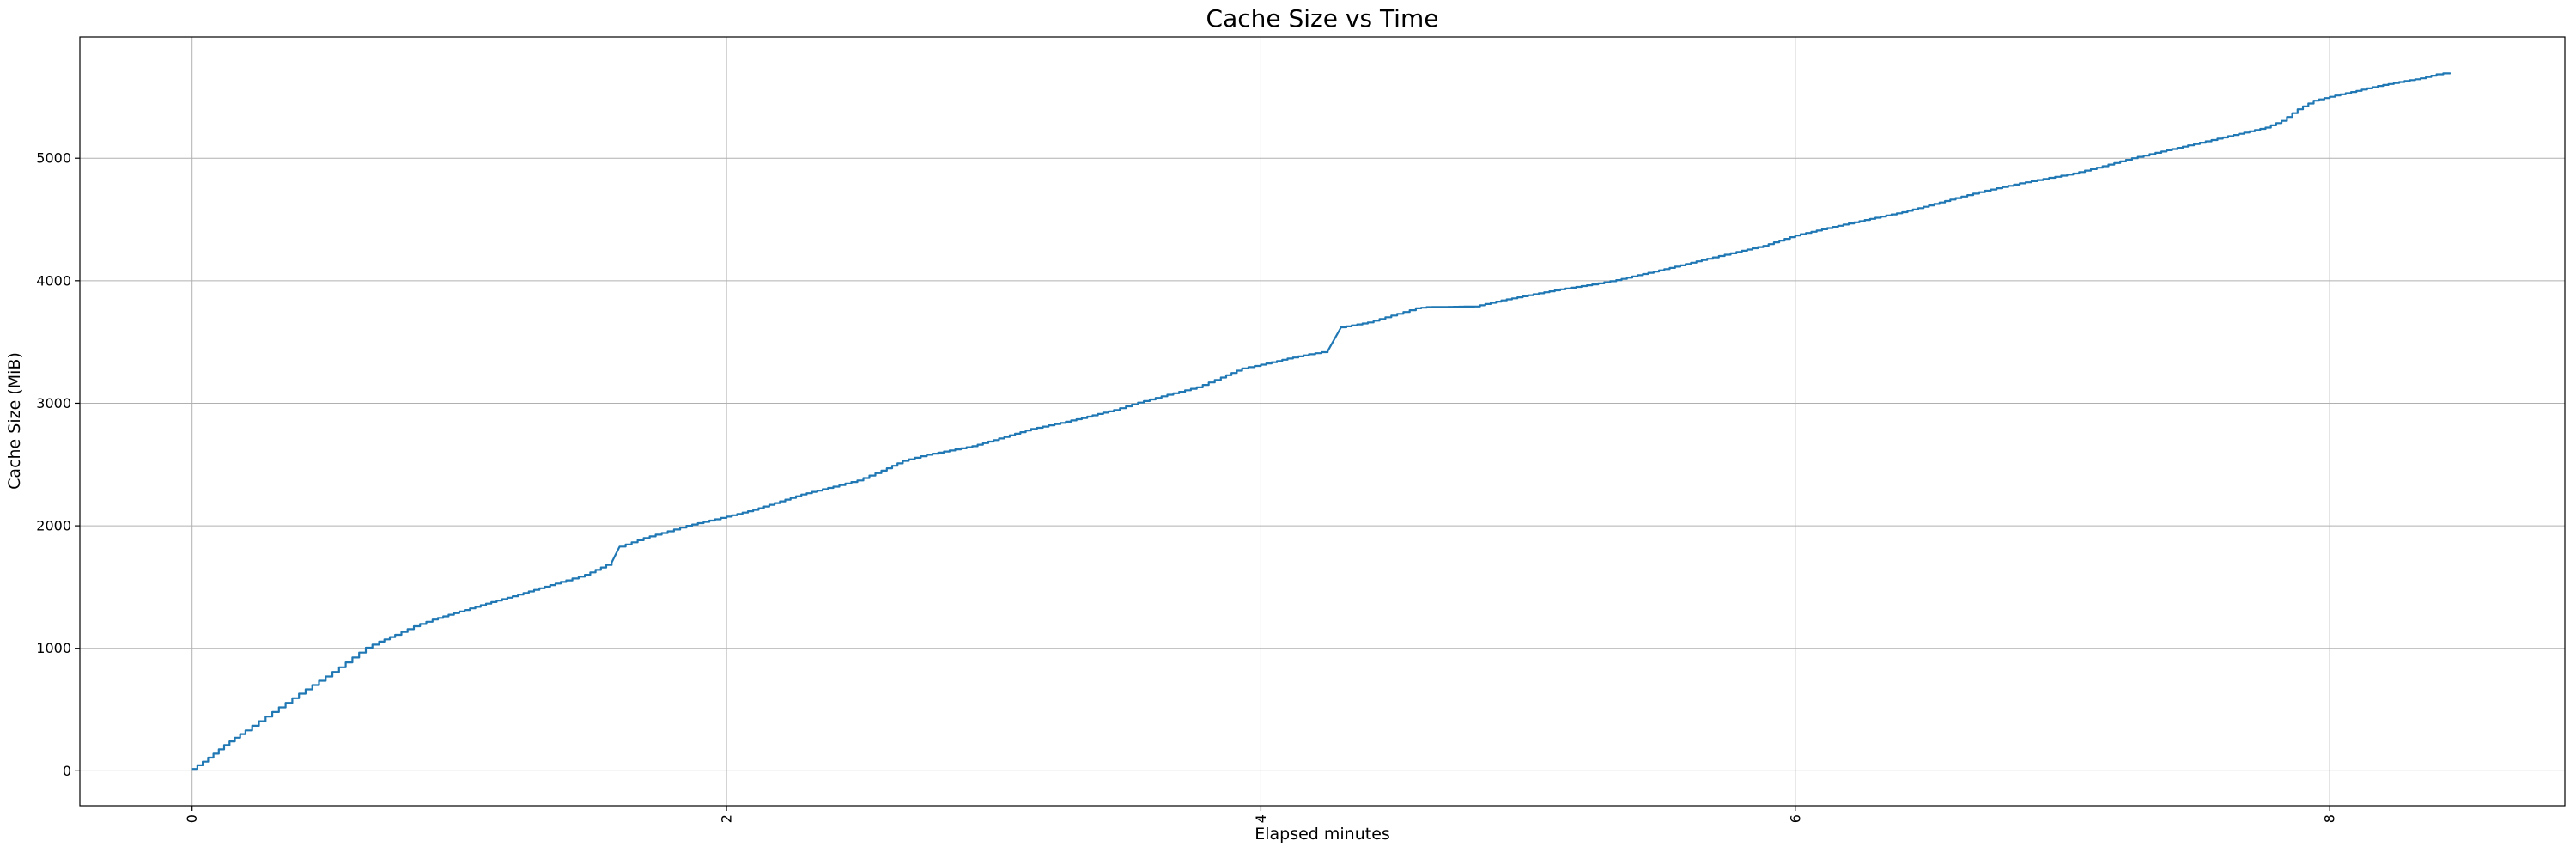 This screenshot has width=2576, height=859. Describe the element at coordinates (53, 158) in the screenshot. I see `y-tick-label: 5000` at that location.